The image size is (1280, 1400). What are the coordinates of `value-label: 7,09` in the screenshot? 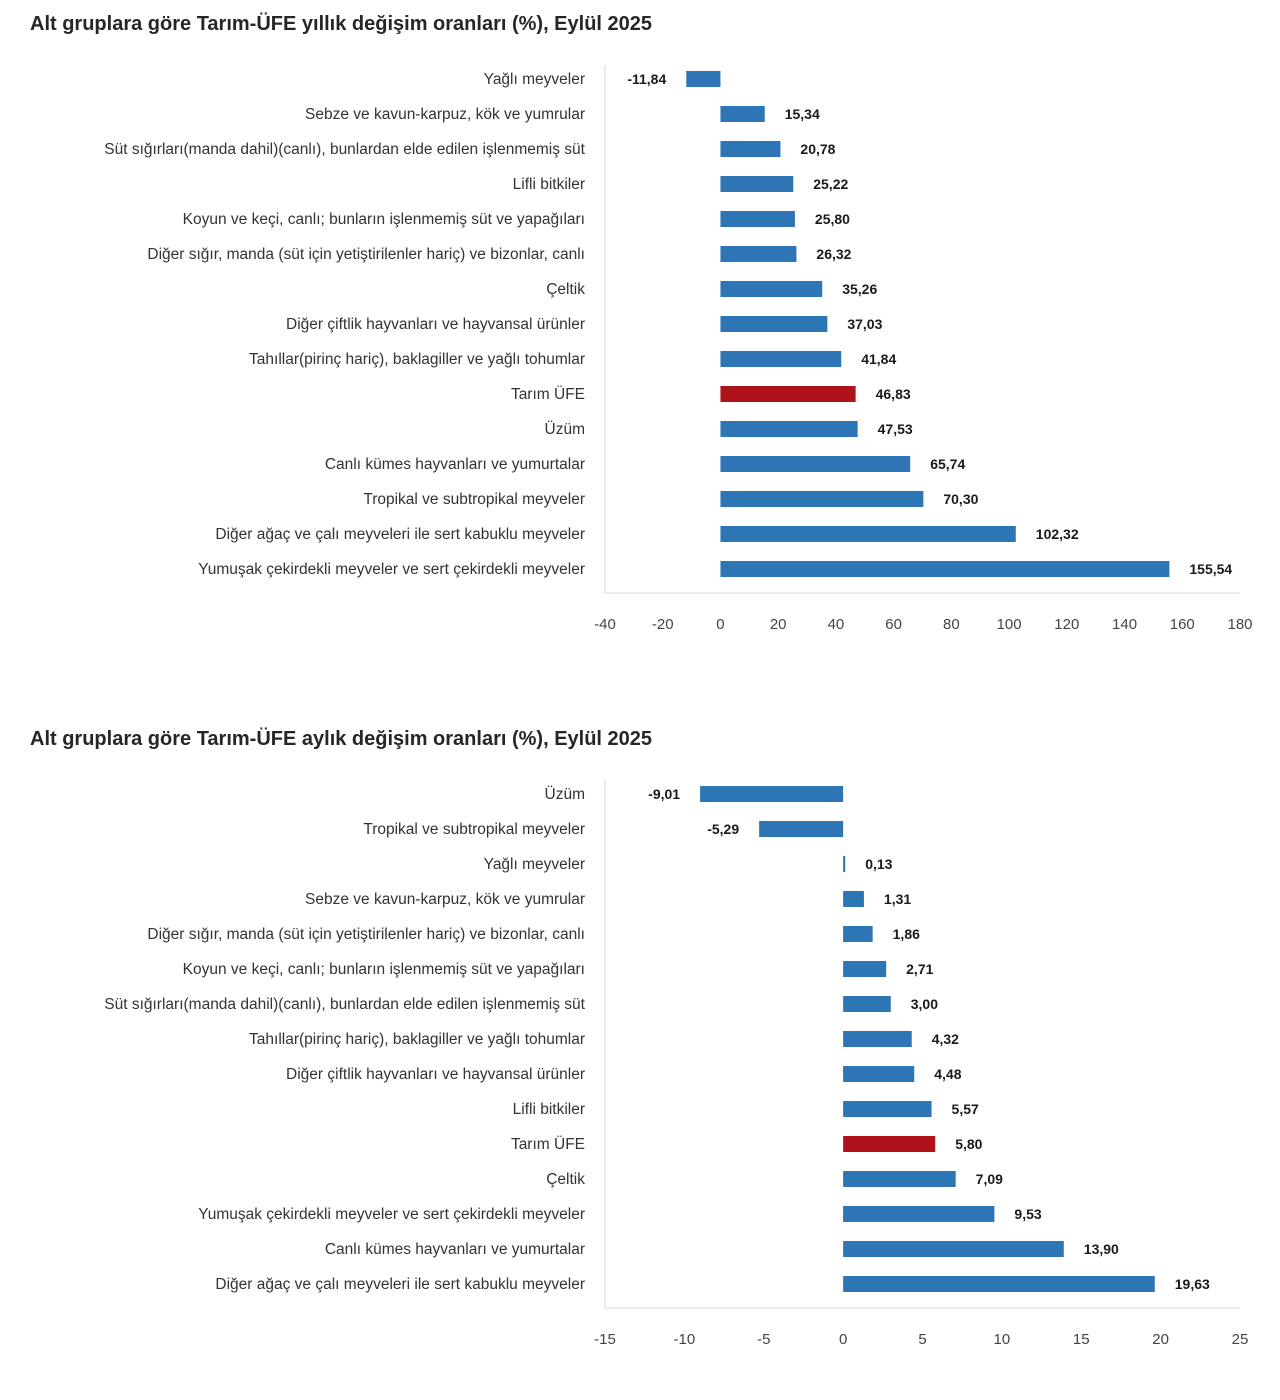 It's located at (989, 1179).